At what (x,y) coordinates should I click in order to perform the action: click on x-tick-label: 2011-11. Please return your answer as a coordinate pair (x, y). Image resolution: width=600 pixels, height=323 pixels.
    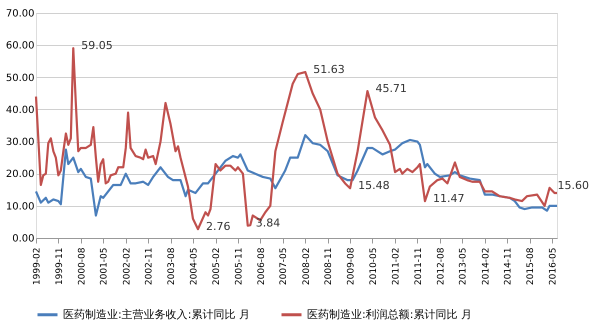
    Looking at the image, I should click on (419, 267).